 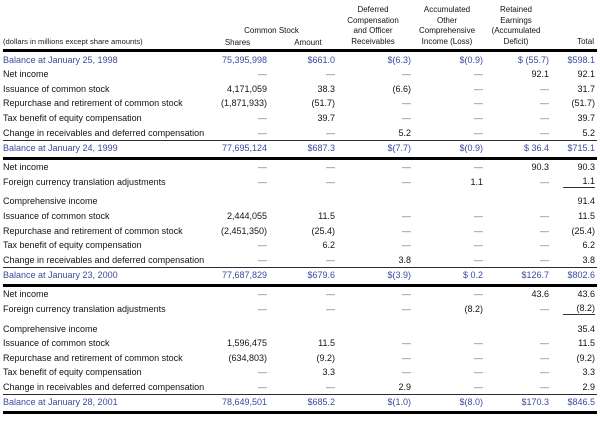 I want to click on cell-shares: (1,871,933), so click(x=243, y=103).